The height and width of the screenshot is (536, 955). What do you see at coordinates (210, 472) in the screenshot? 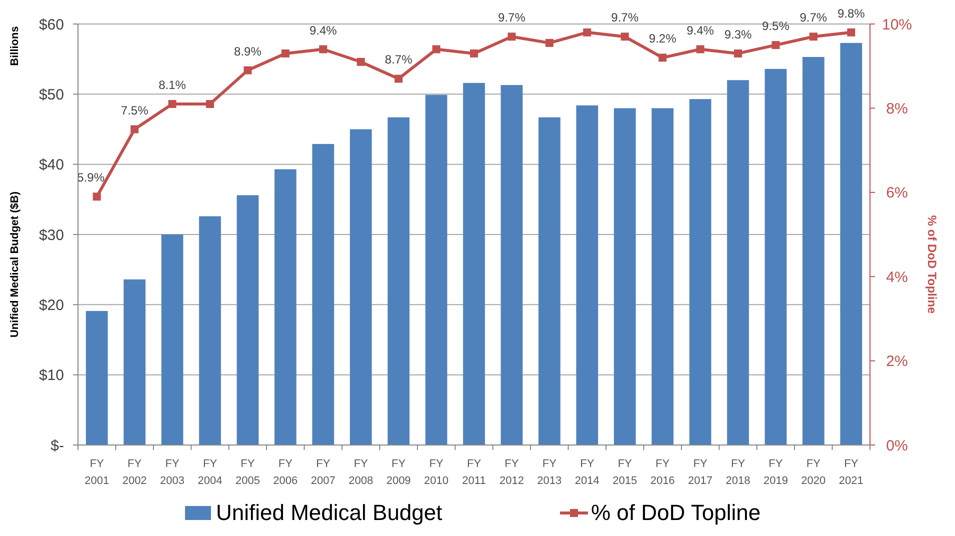
I see `x-tick-label: FY 2004` at bounding box center [210, 472].